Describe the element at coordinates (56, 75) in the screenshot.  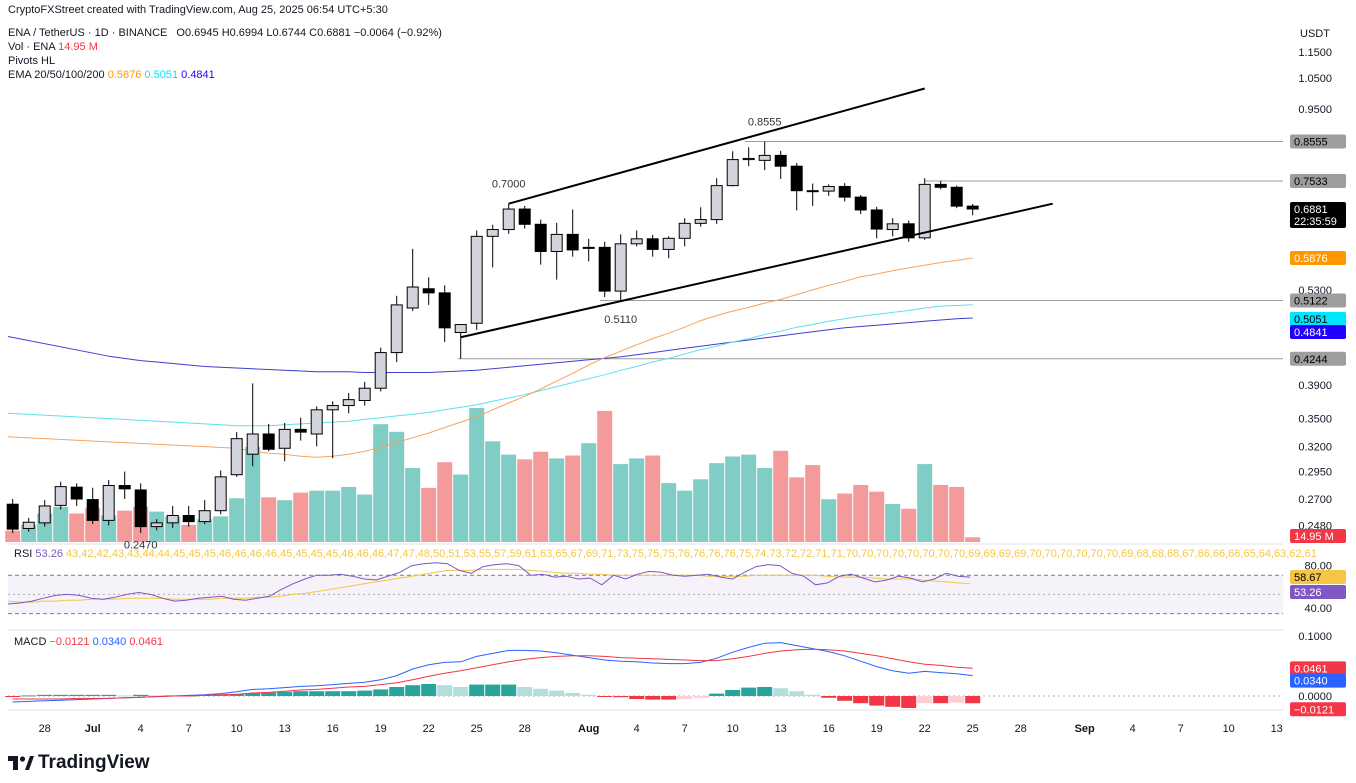
I see `ema-label: EMA 20/50/100/200` at that location.